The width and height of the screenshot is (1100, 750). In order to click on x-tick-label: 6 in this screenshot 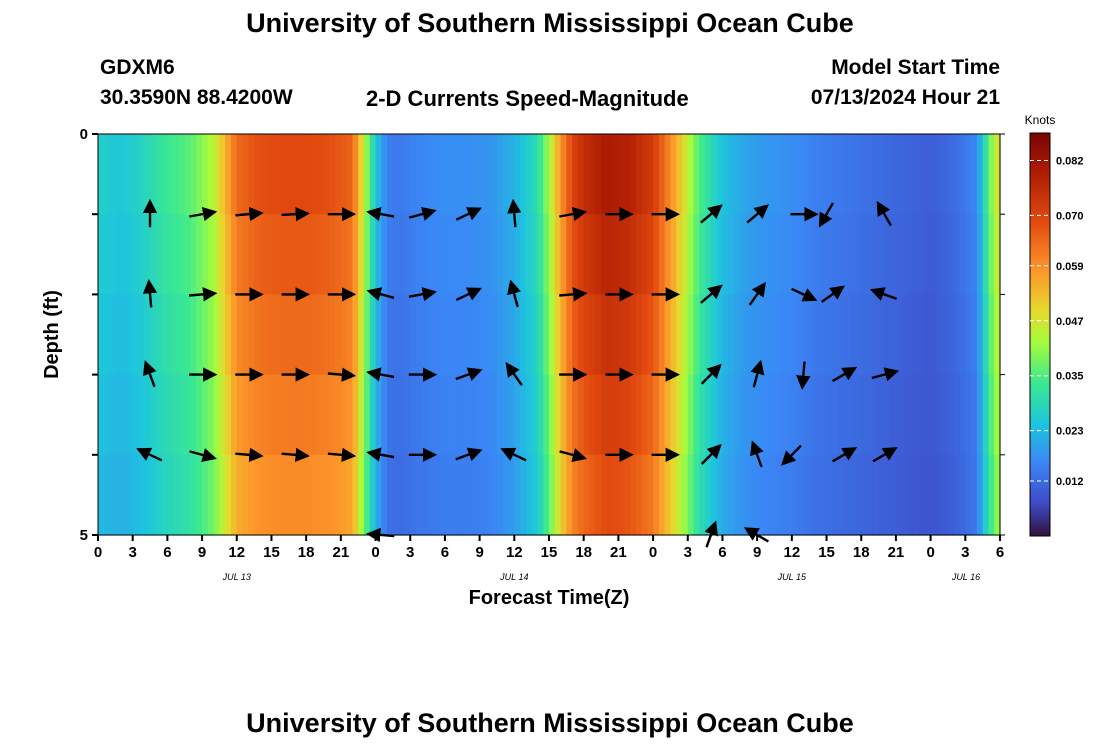, I will do `click(722, 552)`.